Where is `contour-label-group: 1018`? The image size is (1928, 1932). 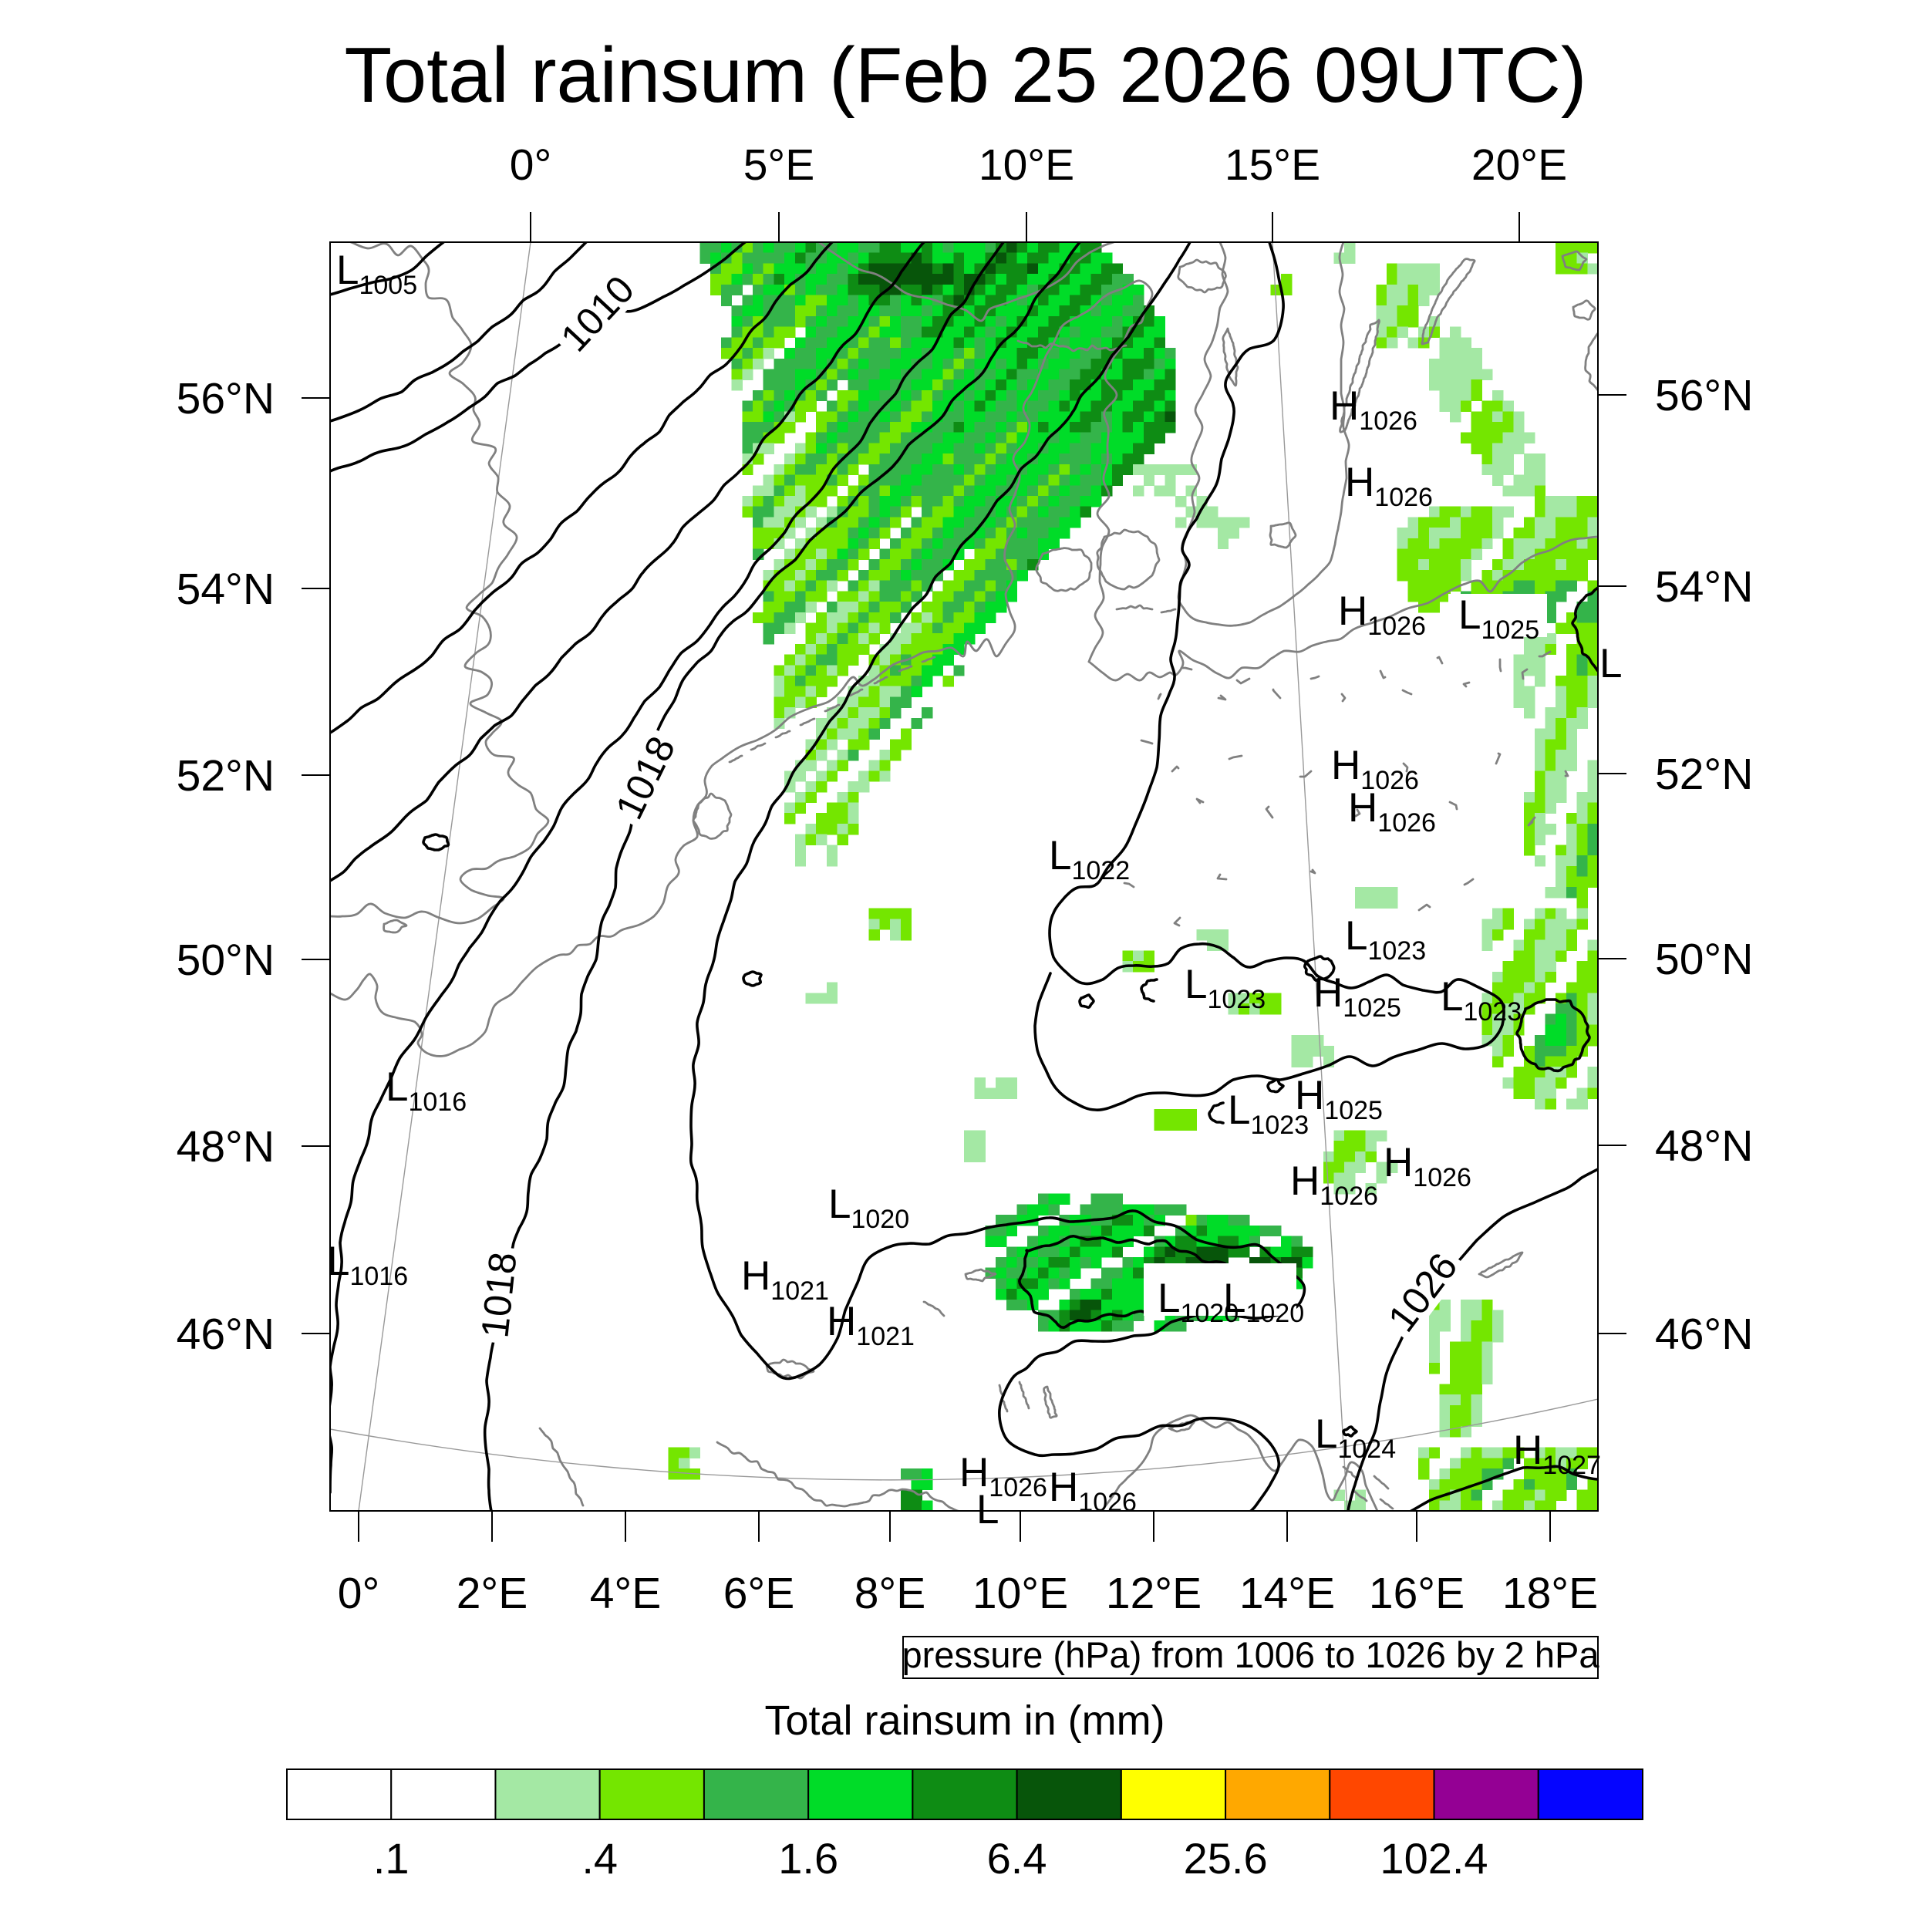
contour-label-group: 1018 is located at coordinates (498, 1295).